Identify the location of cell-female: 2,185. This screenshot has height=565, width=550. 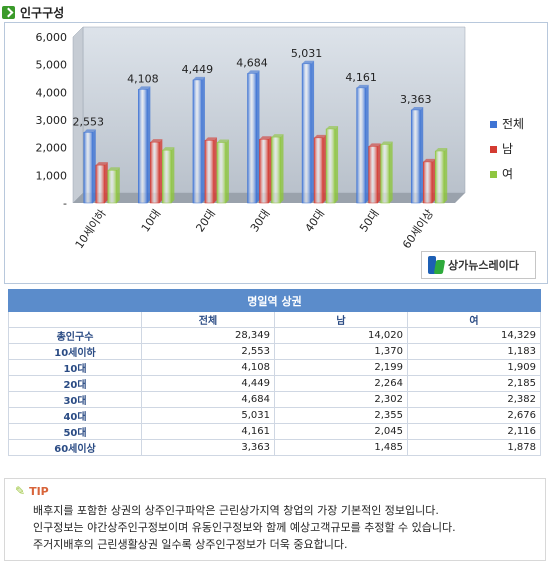
(474, 383).